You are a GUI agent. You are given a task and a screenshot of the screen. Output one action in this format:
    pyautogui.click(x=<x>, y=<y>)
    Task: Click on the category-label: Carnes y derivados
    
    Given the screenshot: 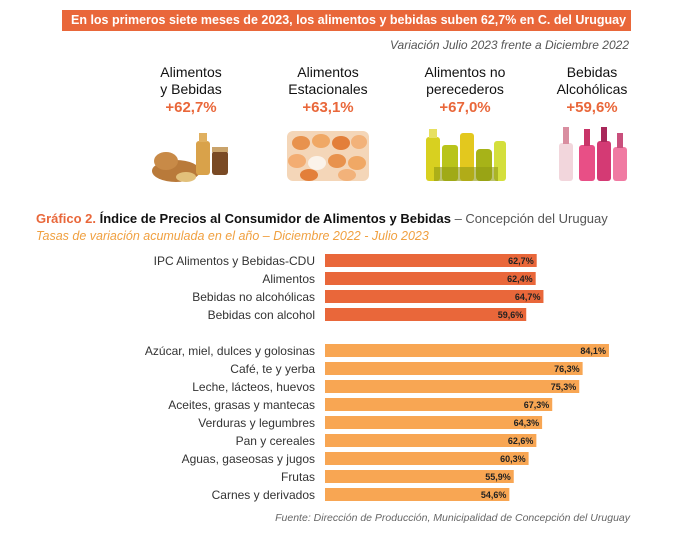 What is the action you would take?
    pyautogui.click(x=263, y=495)
    